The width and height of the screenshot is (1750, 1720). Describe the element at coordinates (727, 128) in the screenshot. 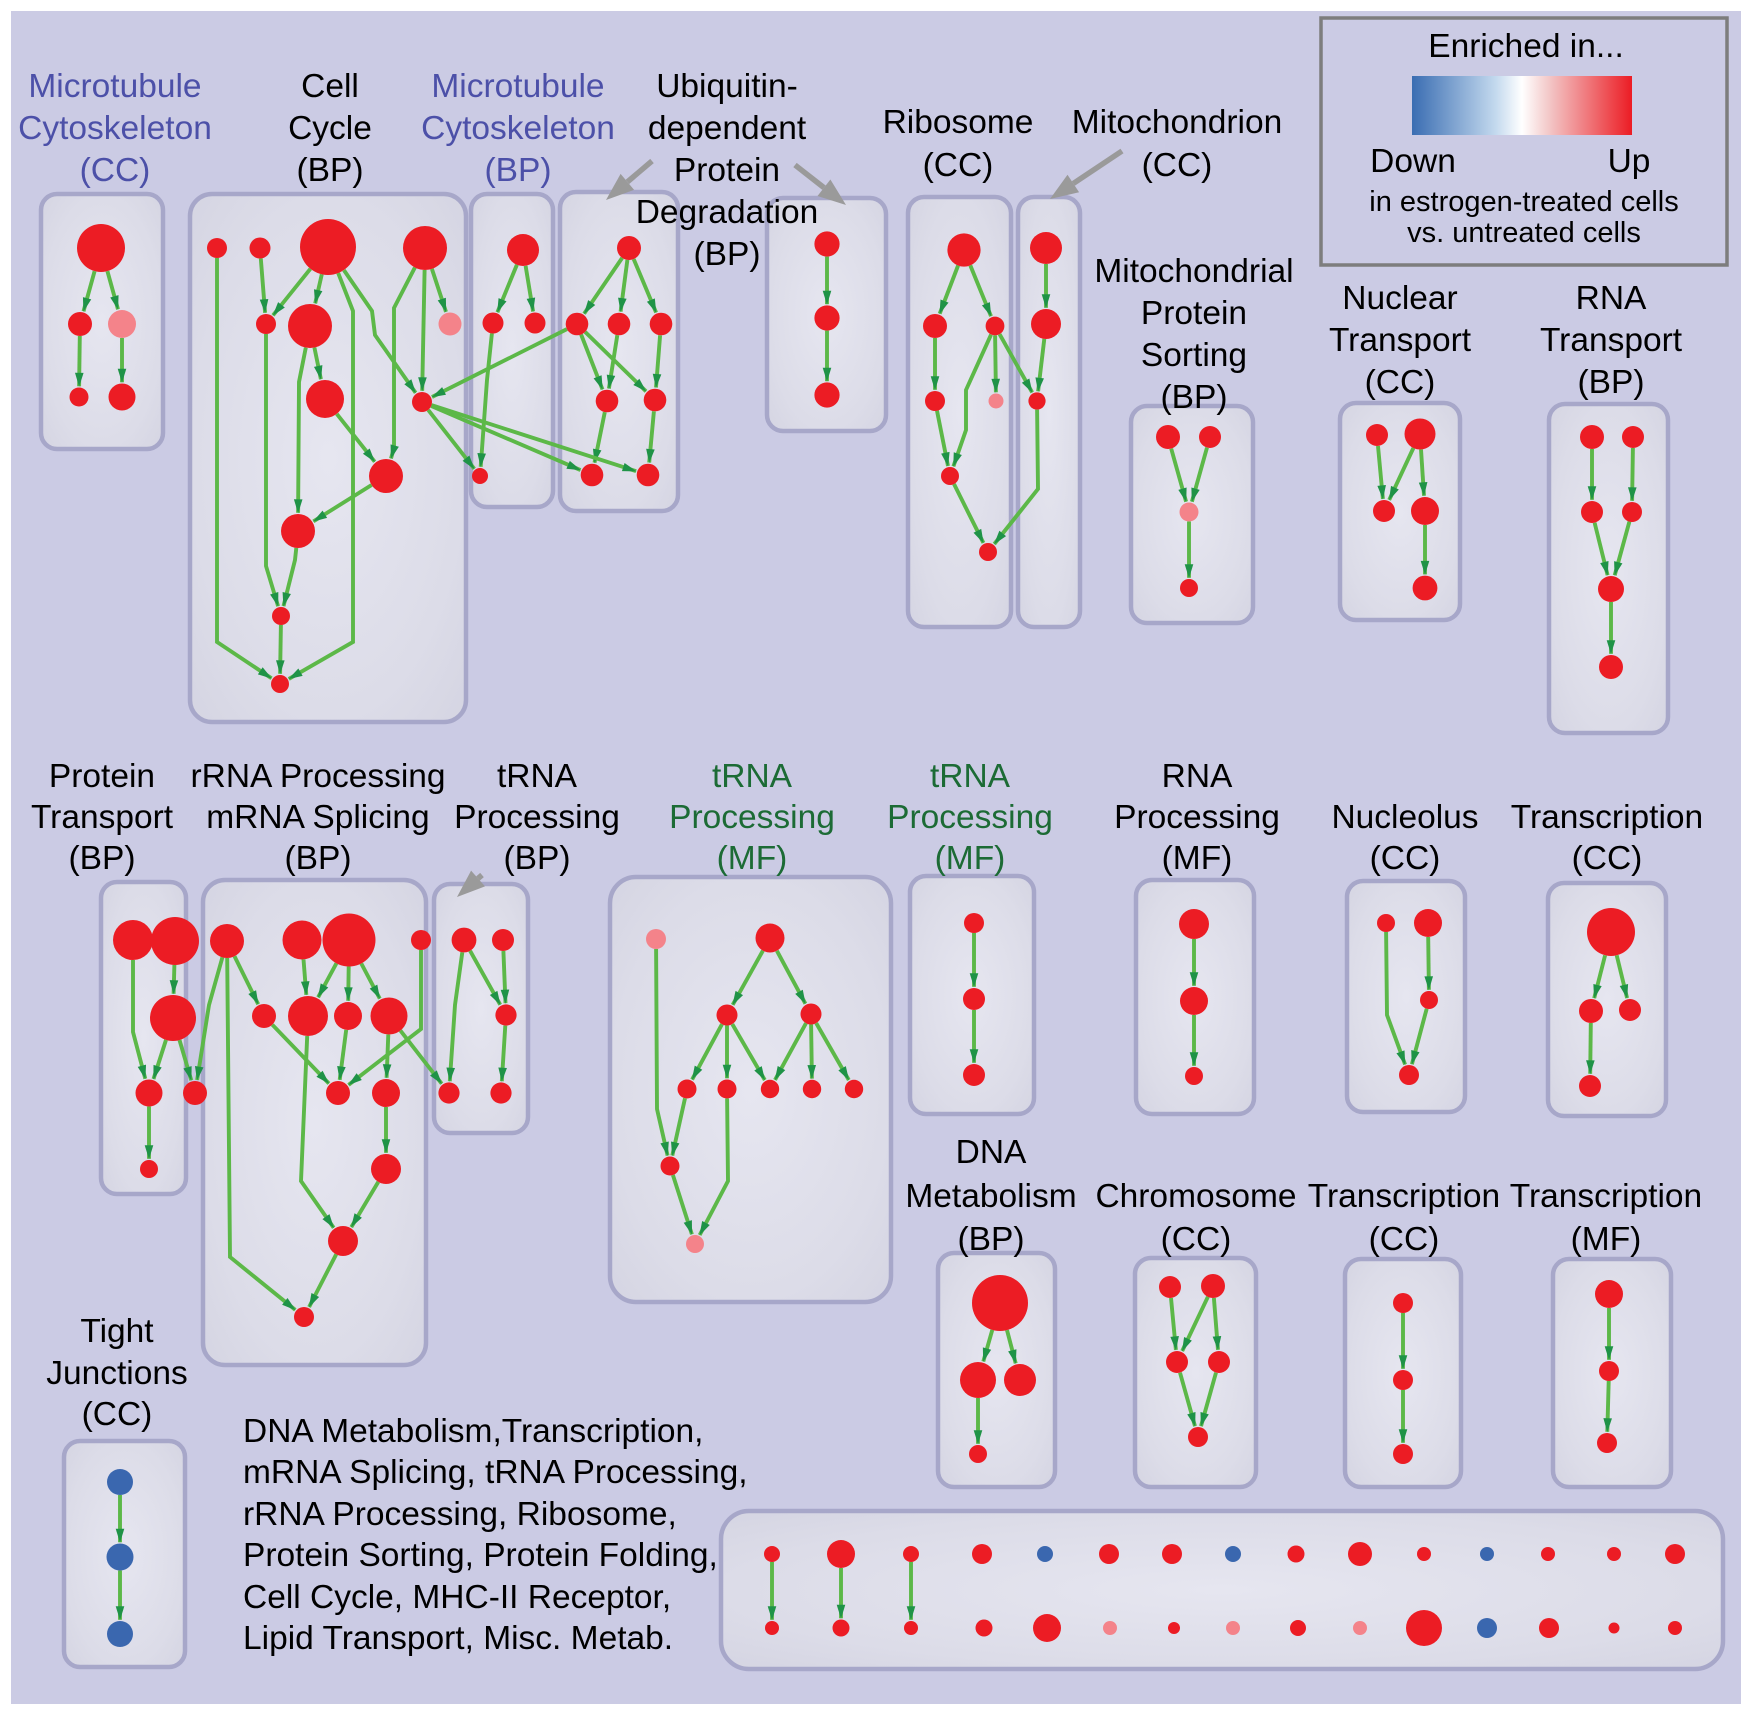

I see `svg-text: dependent` at that location.